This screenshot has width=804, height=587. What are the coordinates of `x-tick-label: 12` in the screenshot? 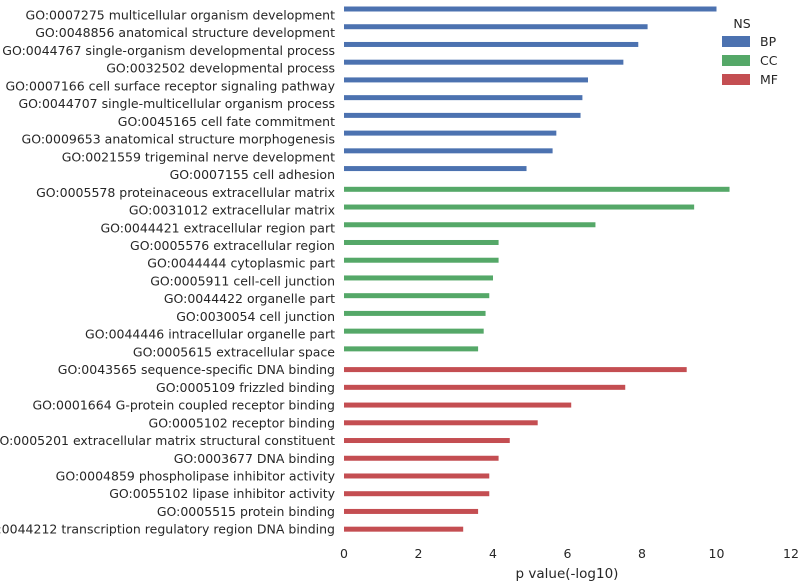 It's located at (791, 553).